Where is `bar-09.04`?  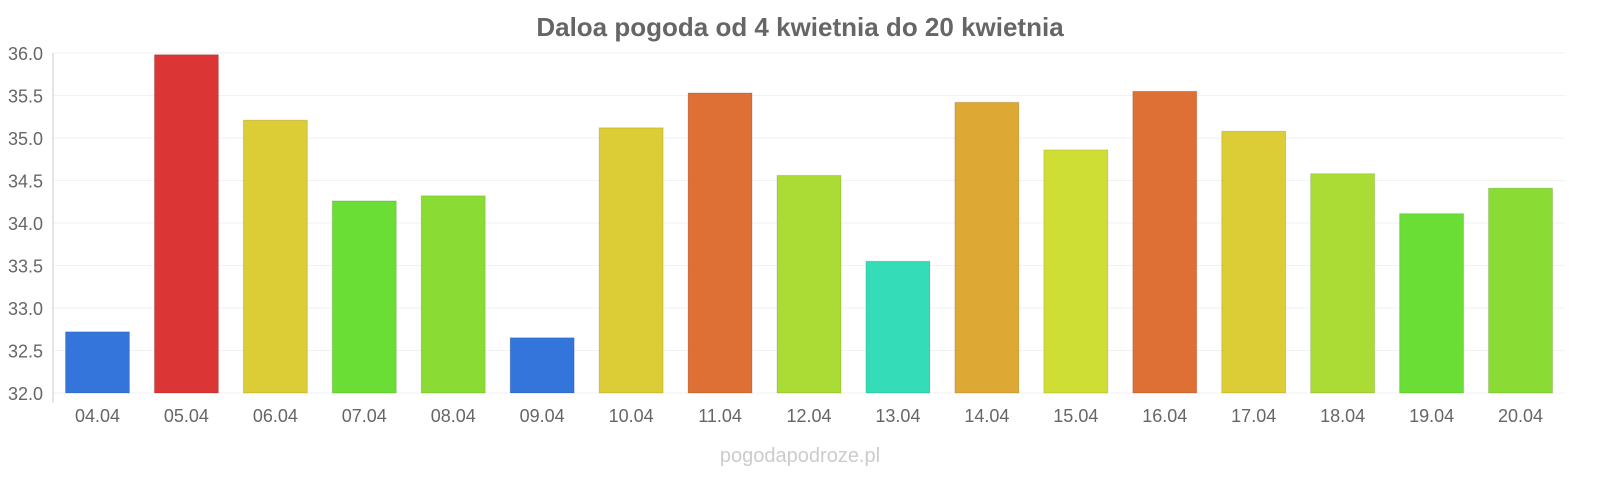
bar-09.04 is located at coordinates (542, 365).